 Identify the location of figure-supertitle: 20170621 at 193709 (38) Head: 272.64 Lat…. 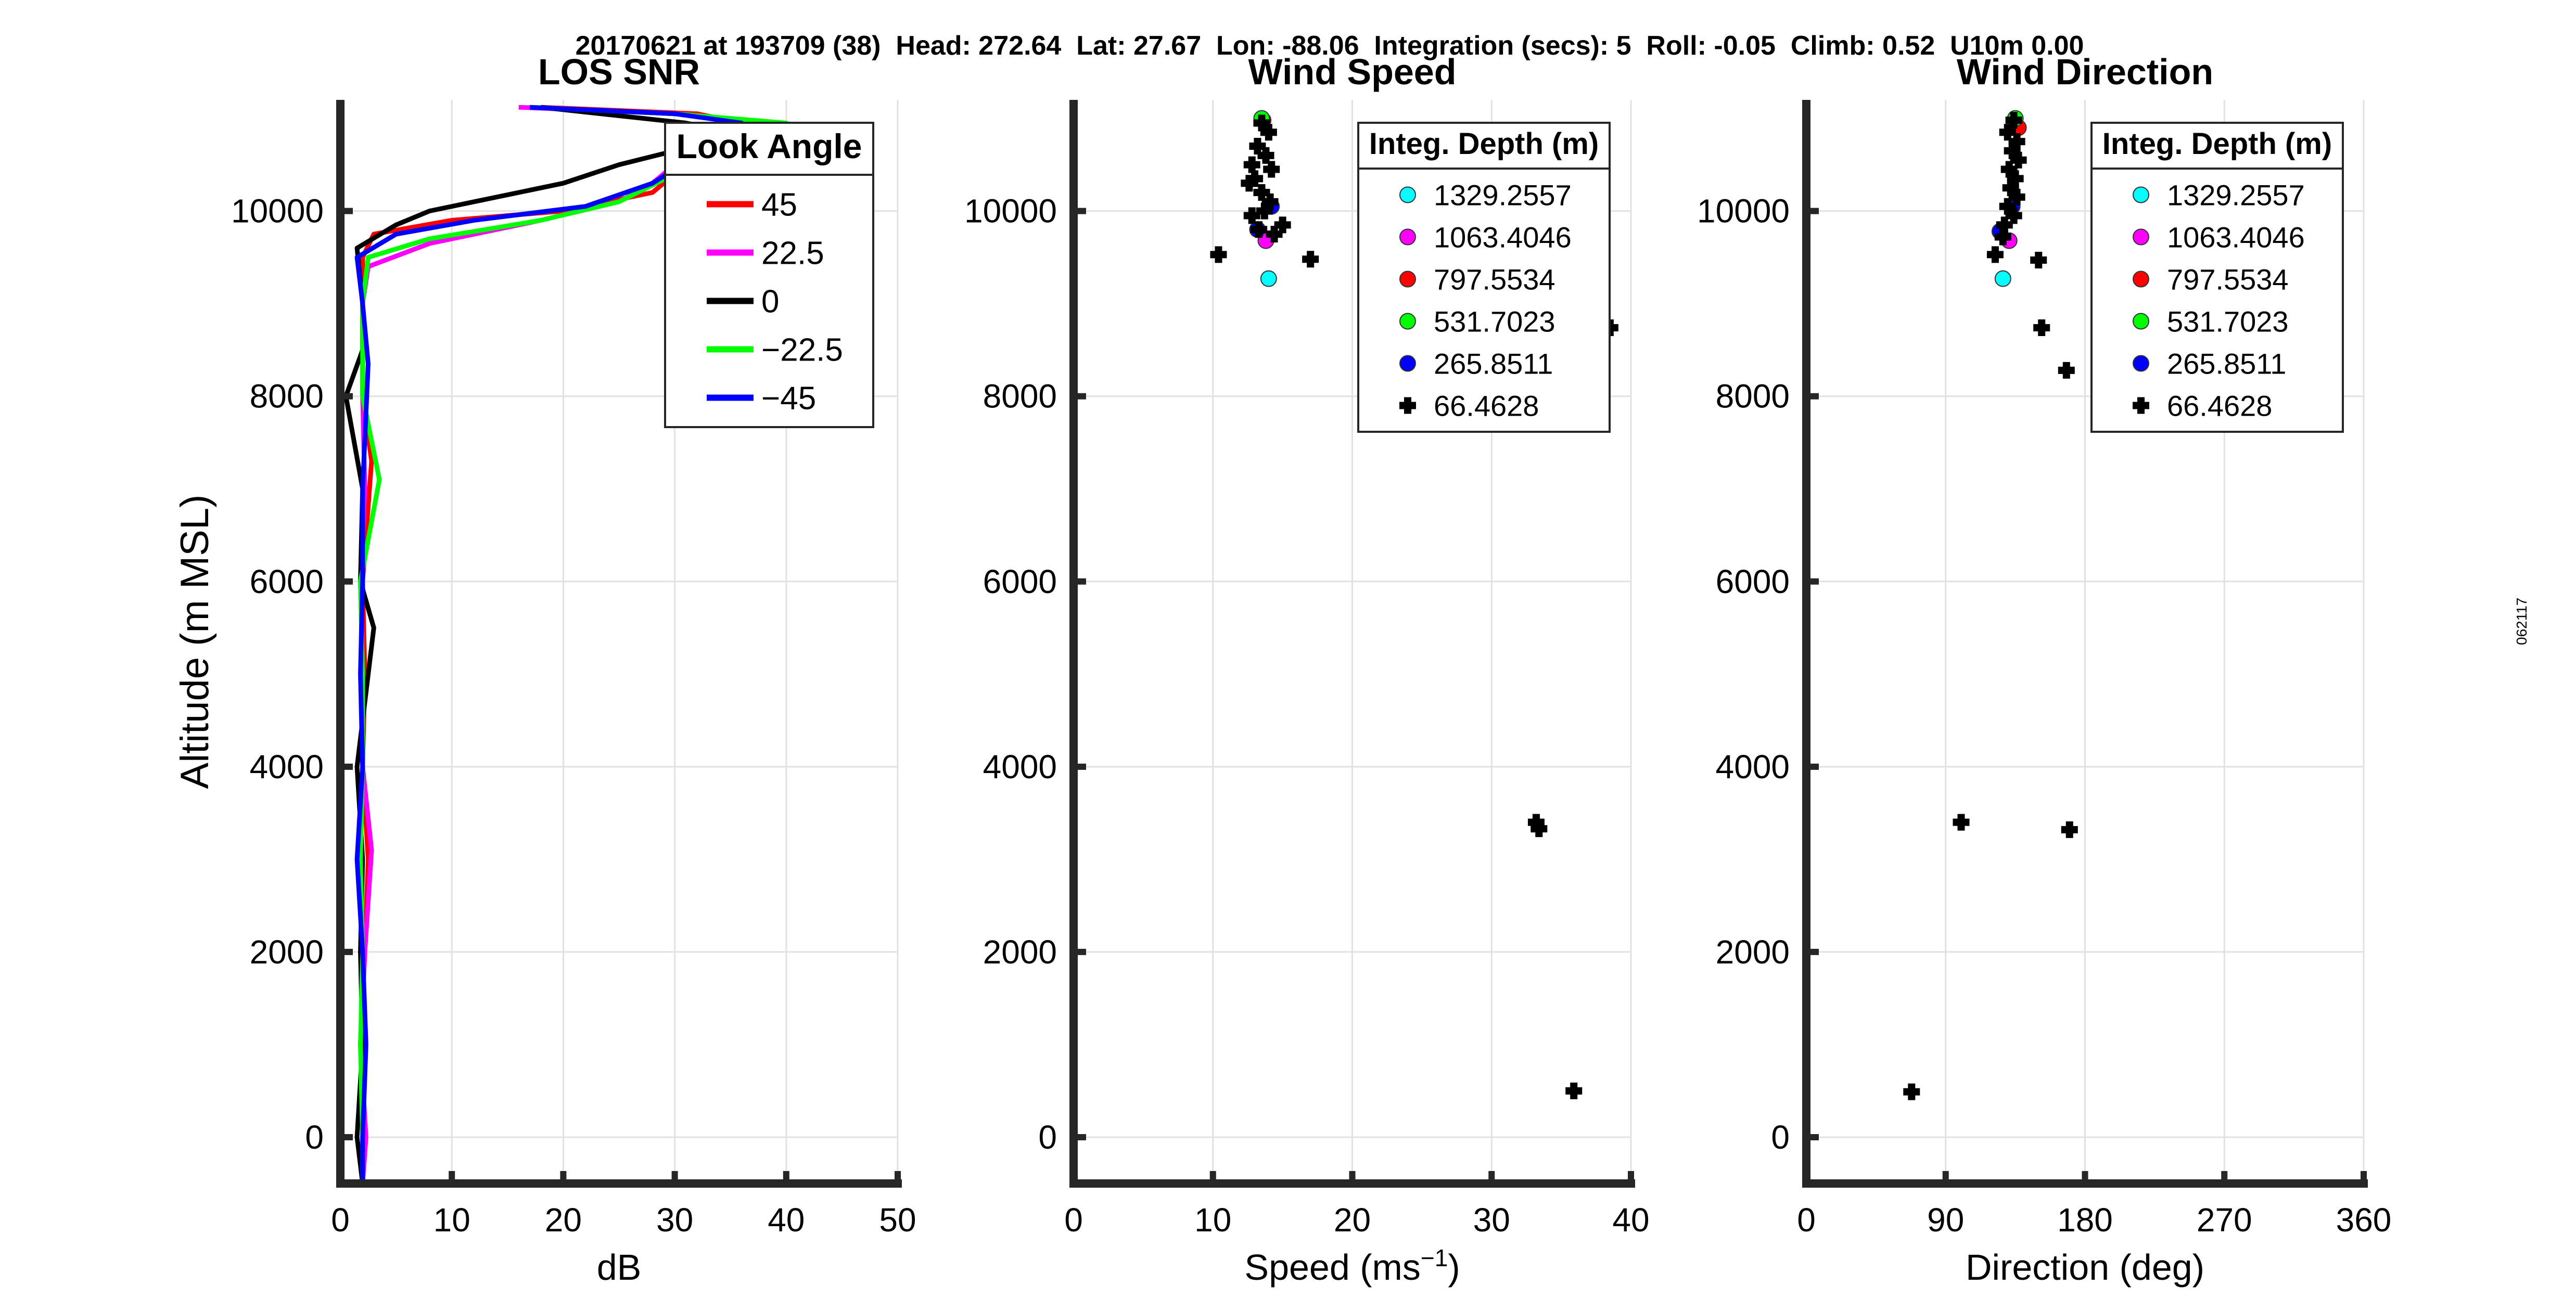
(1329, 46).